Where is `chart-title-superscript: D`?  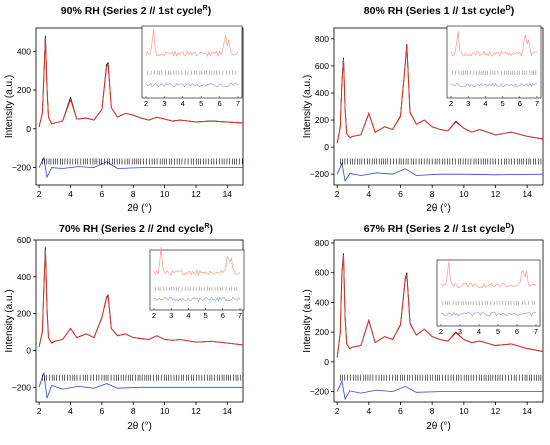 chart-title-superscript: D is located at coordinates (508, 226).